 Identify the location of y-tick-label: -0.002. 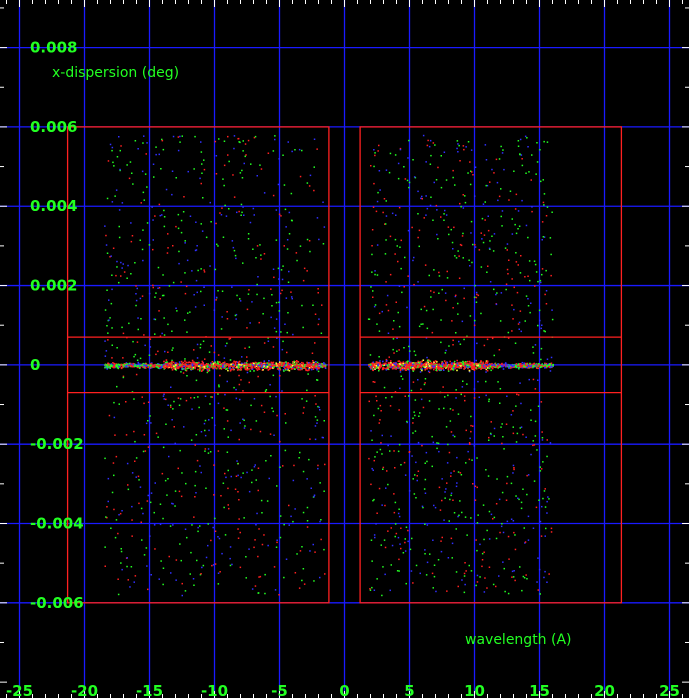
(57, 444).